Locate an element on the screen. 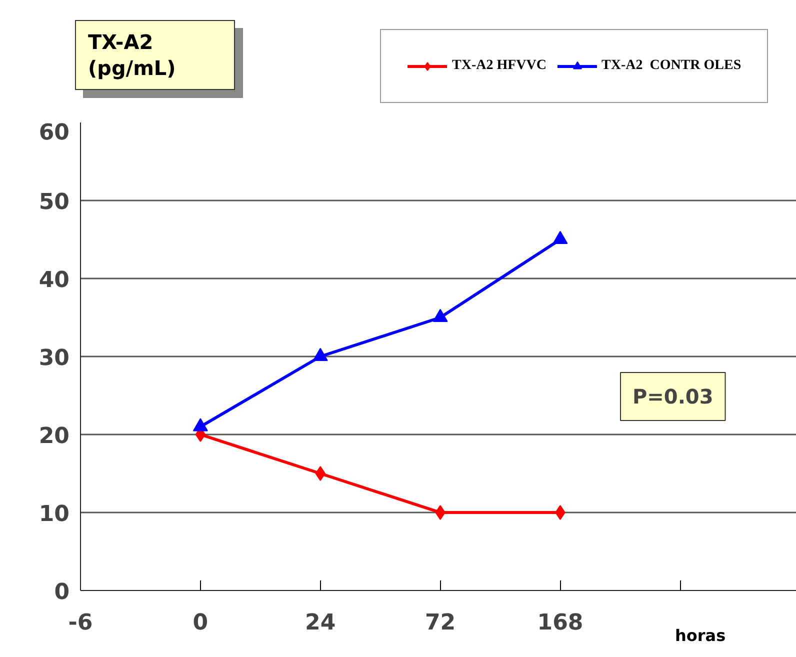 This screenshot has height=657, width=796. x-tick-label: 168 is located at coordinates (560, 623).